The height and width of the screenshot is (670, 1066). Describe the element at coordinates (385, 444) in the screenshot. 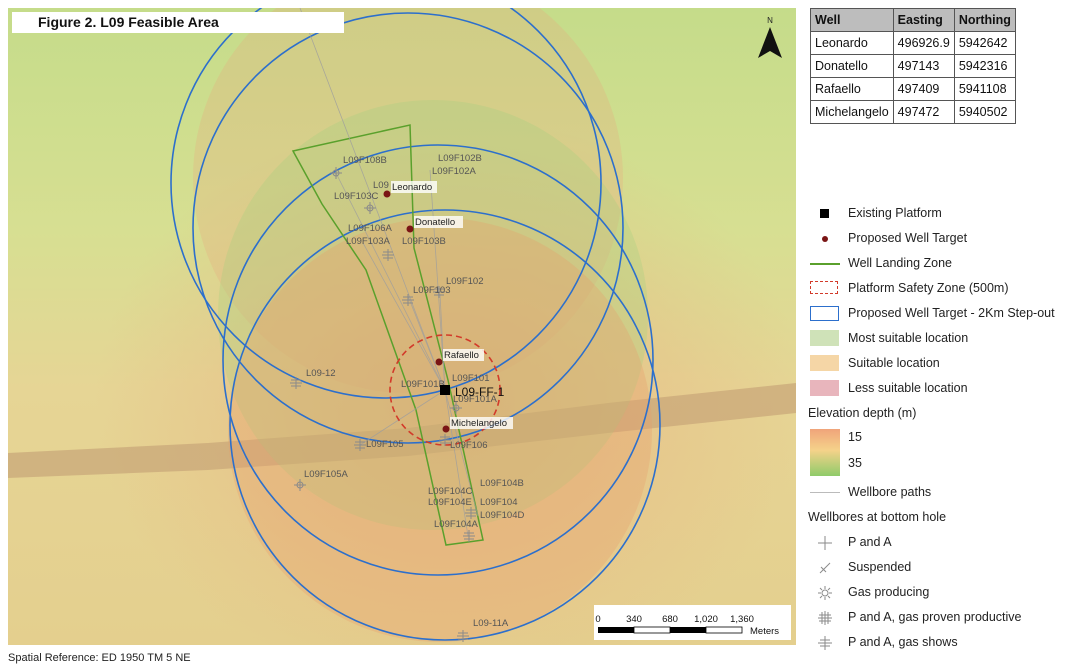

I see `well-label: L09F105` at that location.